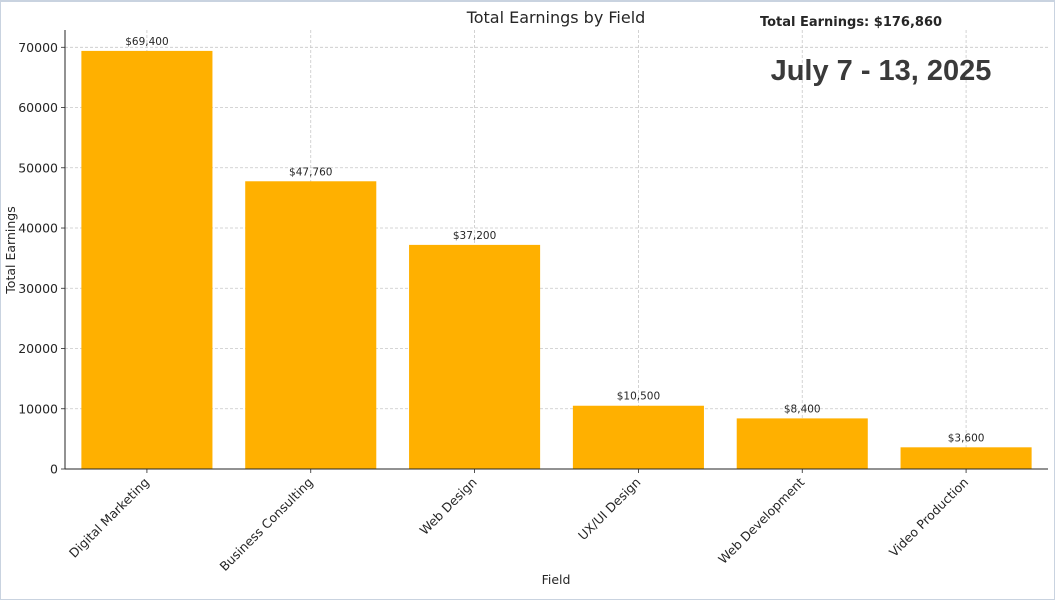 Image resolution: width=1055 pixels, height=600 pixels. Describe the element at coordinates (38, 107) in the screenshot. I see `y-tick-label: 60000` at that location.